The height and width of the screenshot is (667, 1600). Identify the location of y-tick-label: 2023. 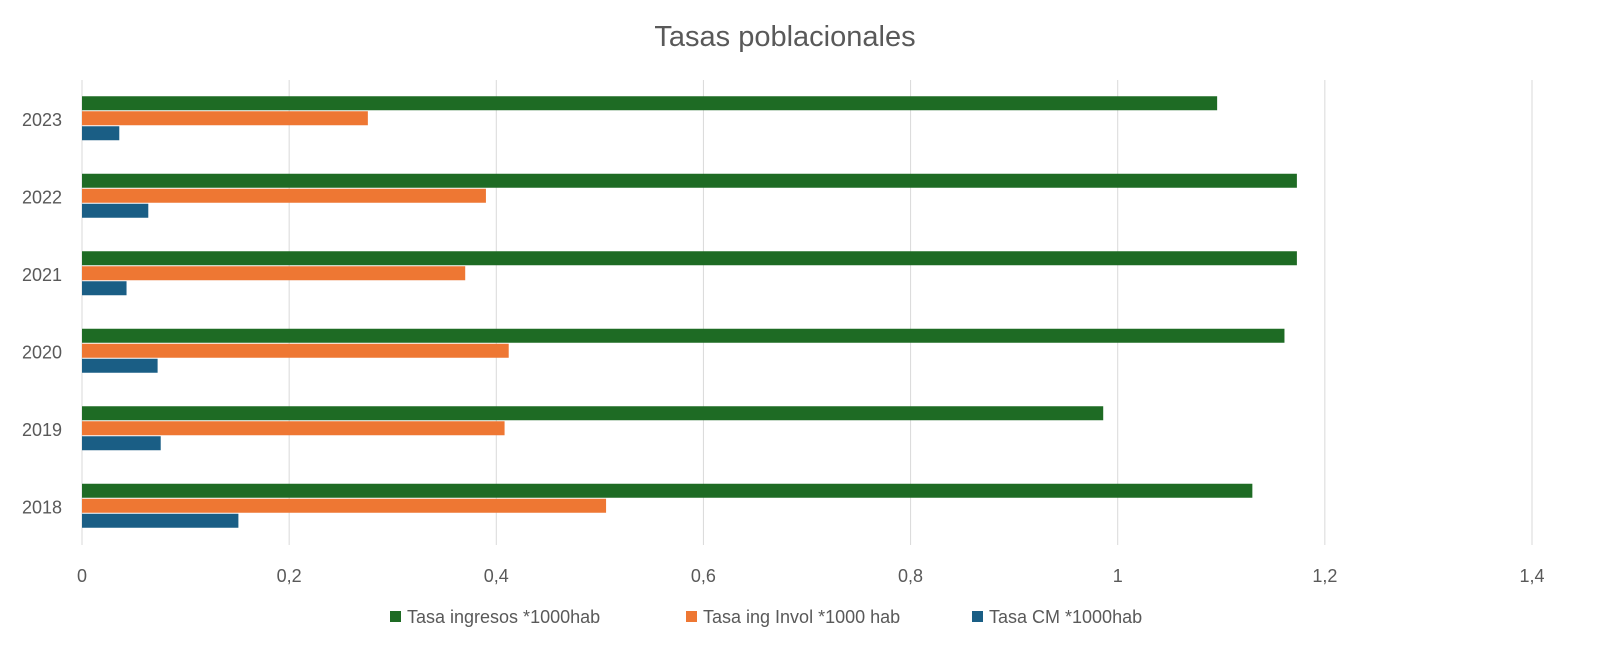
(42, 120).